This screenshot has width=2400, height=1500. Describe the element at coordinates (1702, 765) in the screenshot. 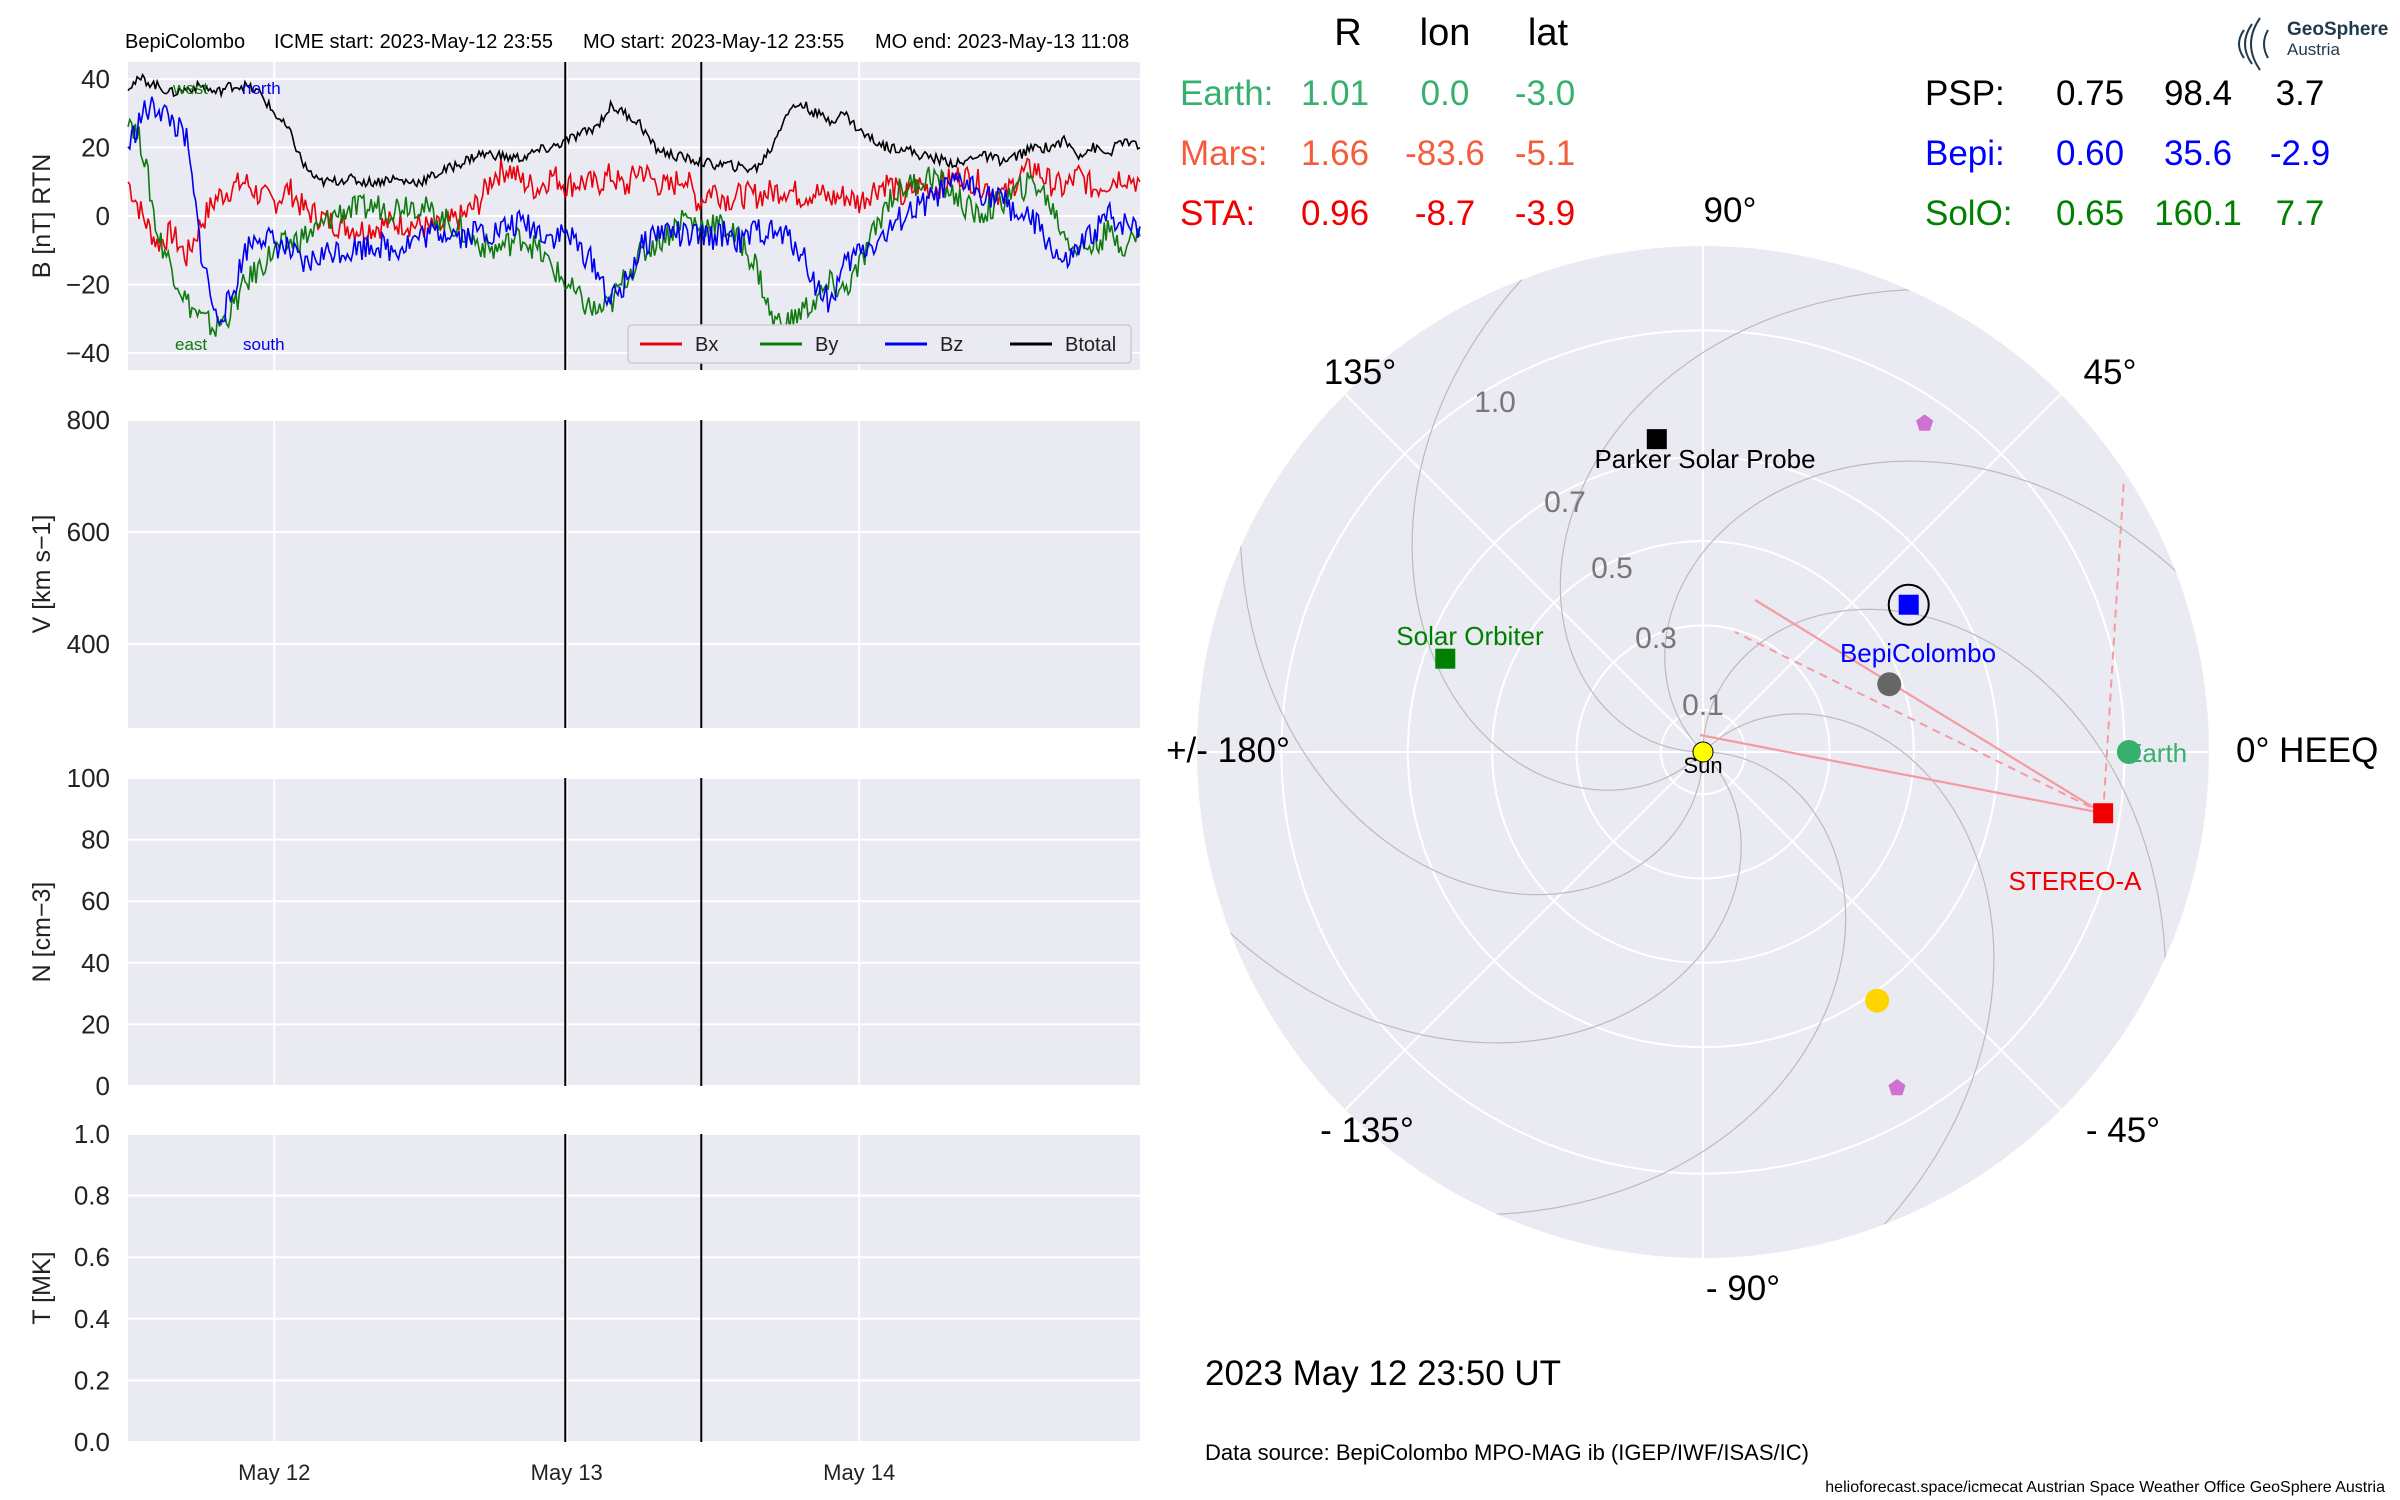

I see `body-label: Sun` at that location.